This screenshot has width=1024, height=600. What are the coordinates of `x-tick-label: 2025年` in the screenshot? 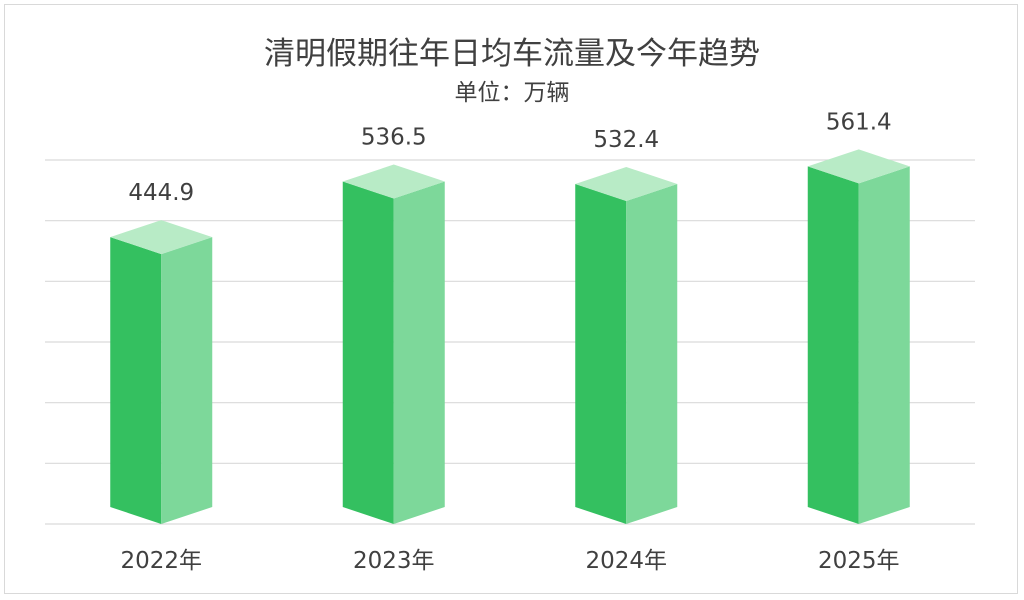 It's located at (859, 561).